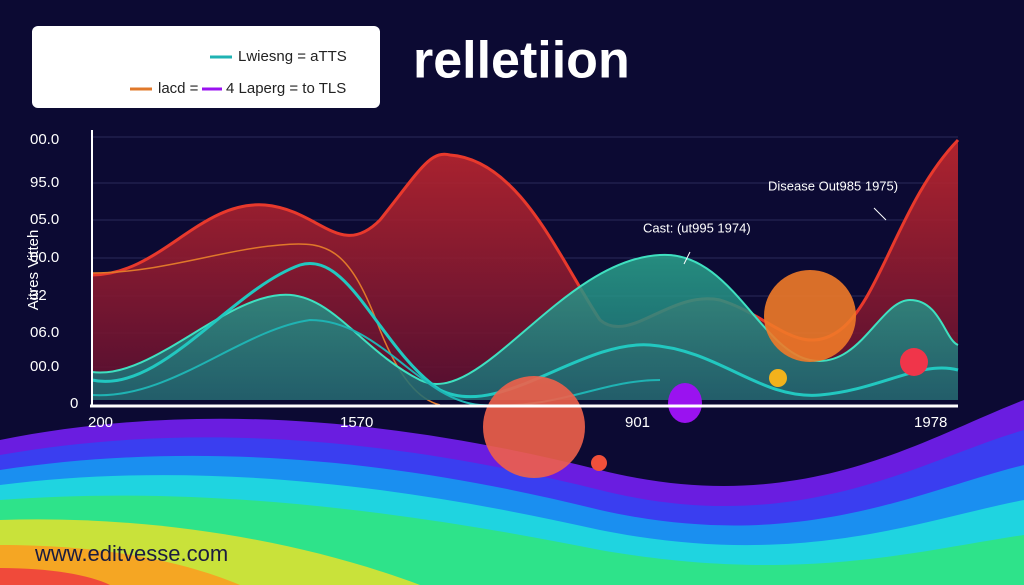  What do you see at coordinates (38, 295) in the screenshot?
I see `y-tick-label: 32` at bounding box center [38, 295].